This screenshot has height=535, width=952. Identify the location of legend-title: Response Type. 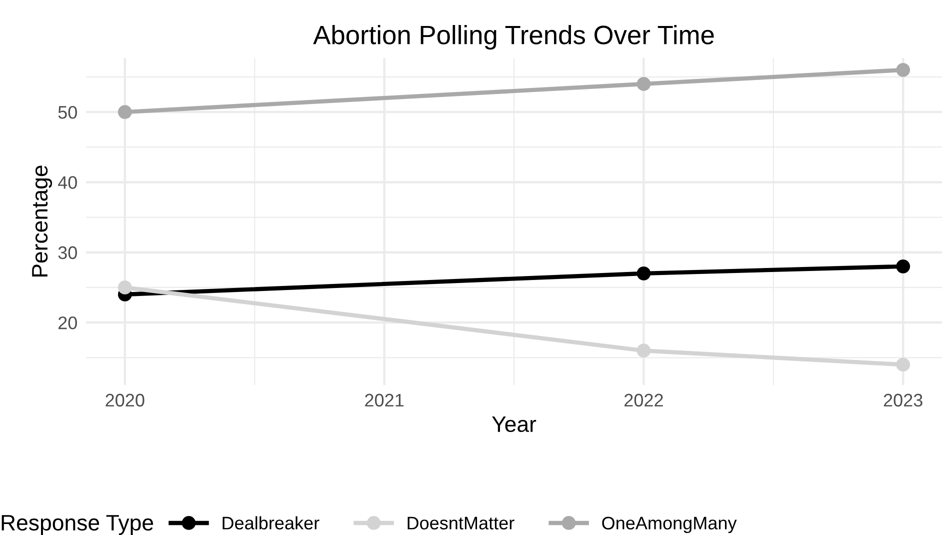
(78, 525).